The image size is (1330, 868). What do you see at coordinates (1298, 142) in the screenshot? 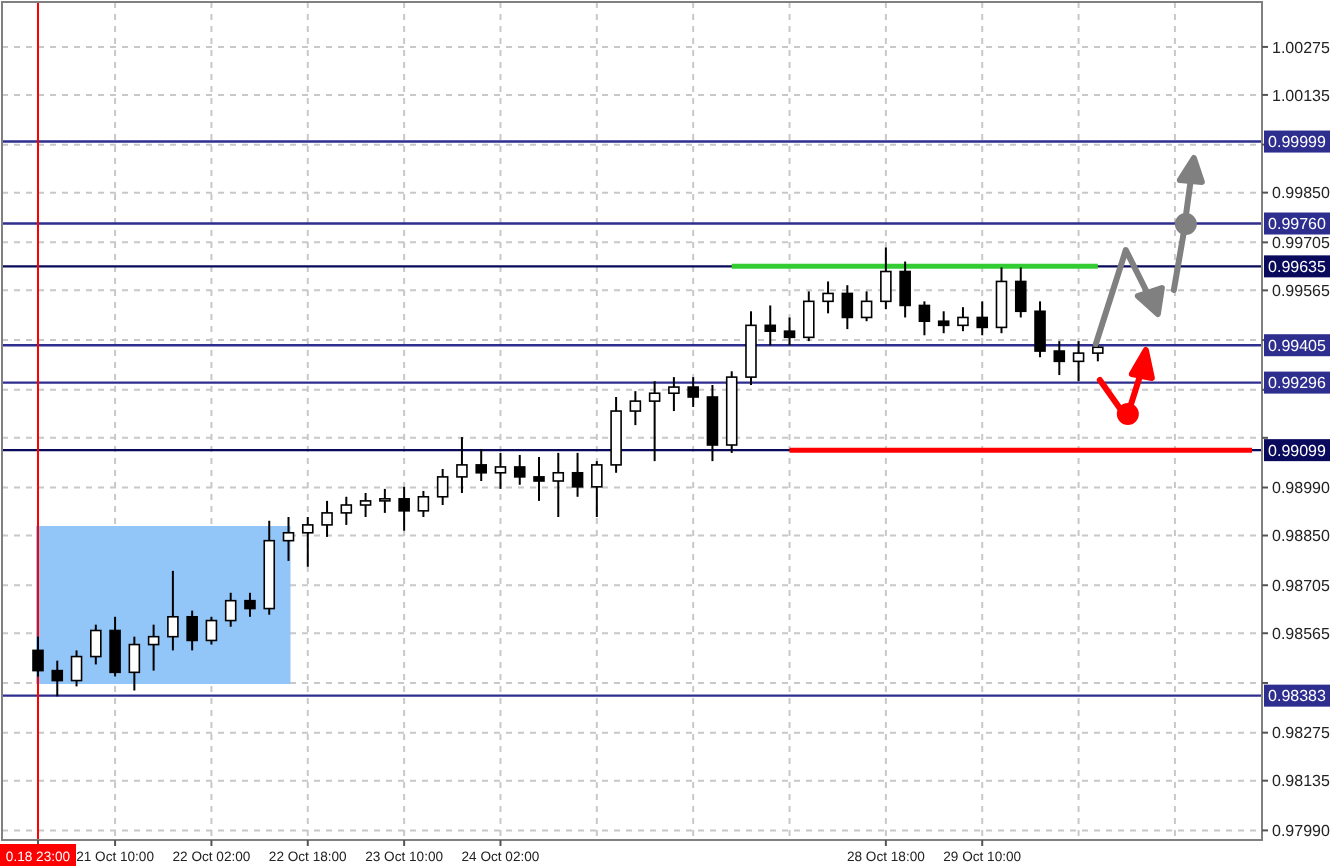
I see `ref-line-label: 0.99999` at bounding box center [1298, 142].